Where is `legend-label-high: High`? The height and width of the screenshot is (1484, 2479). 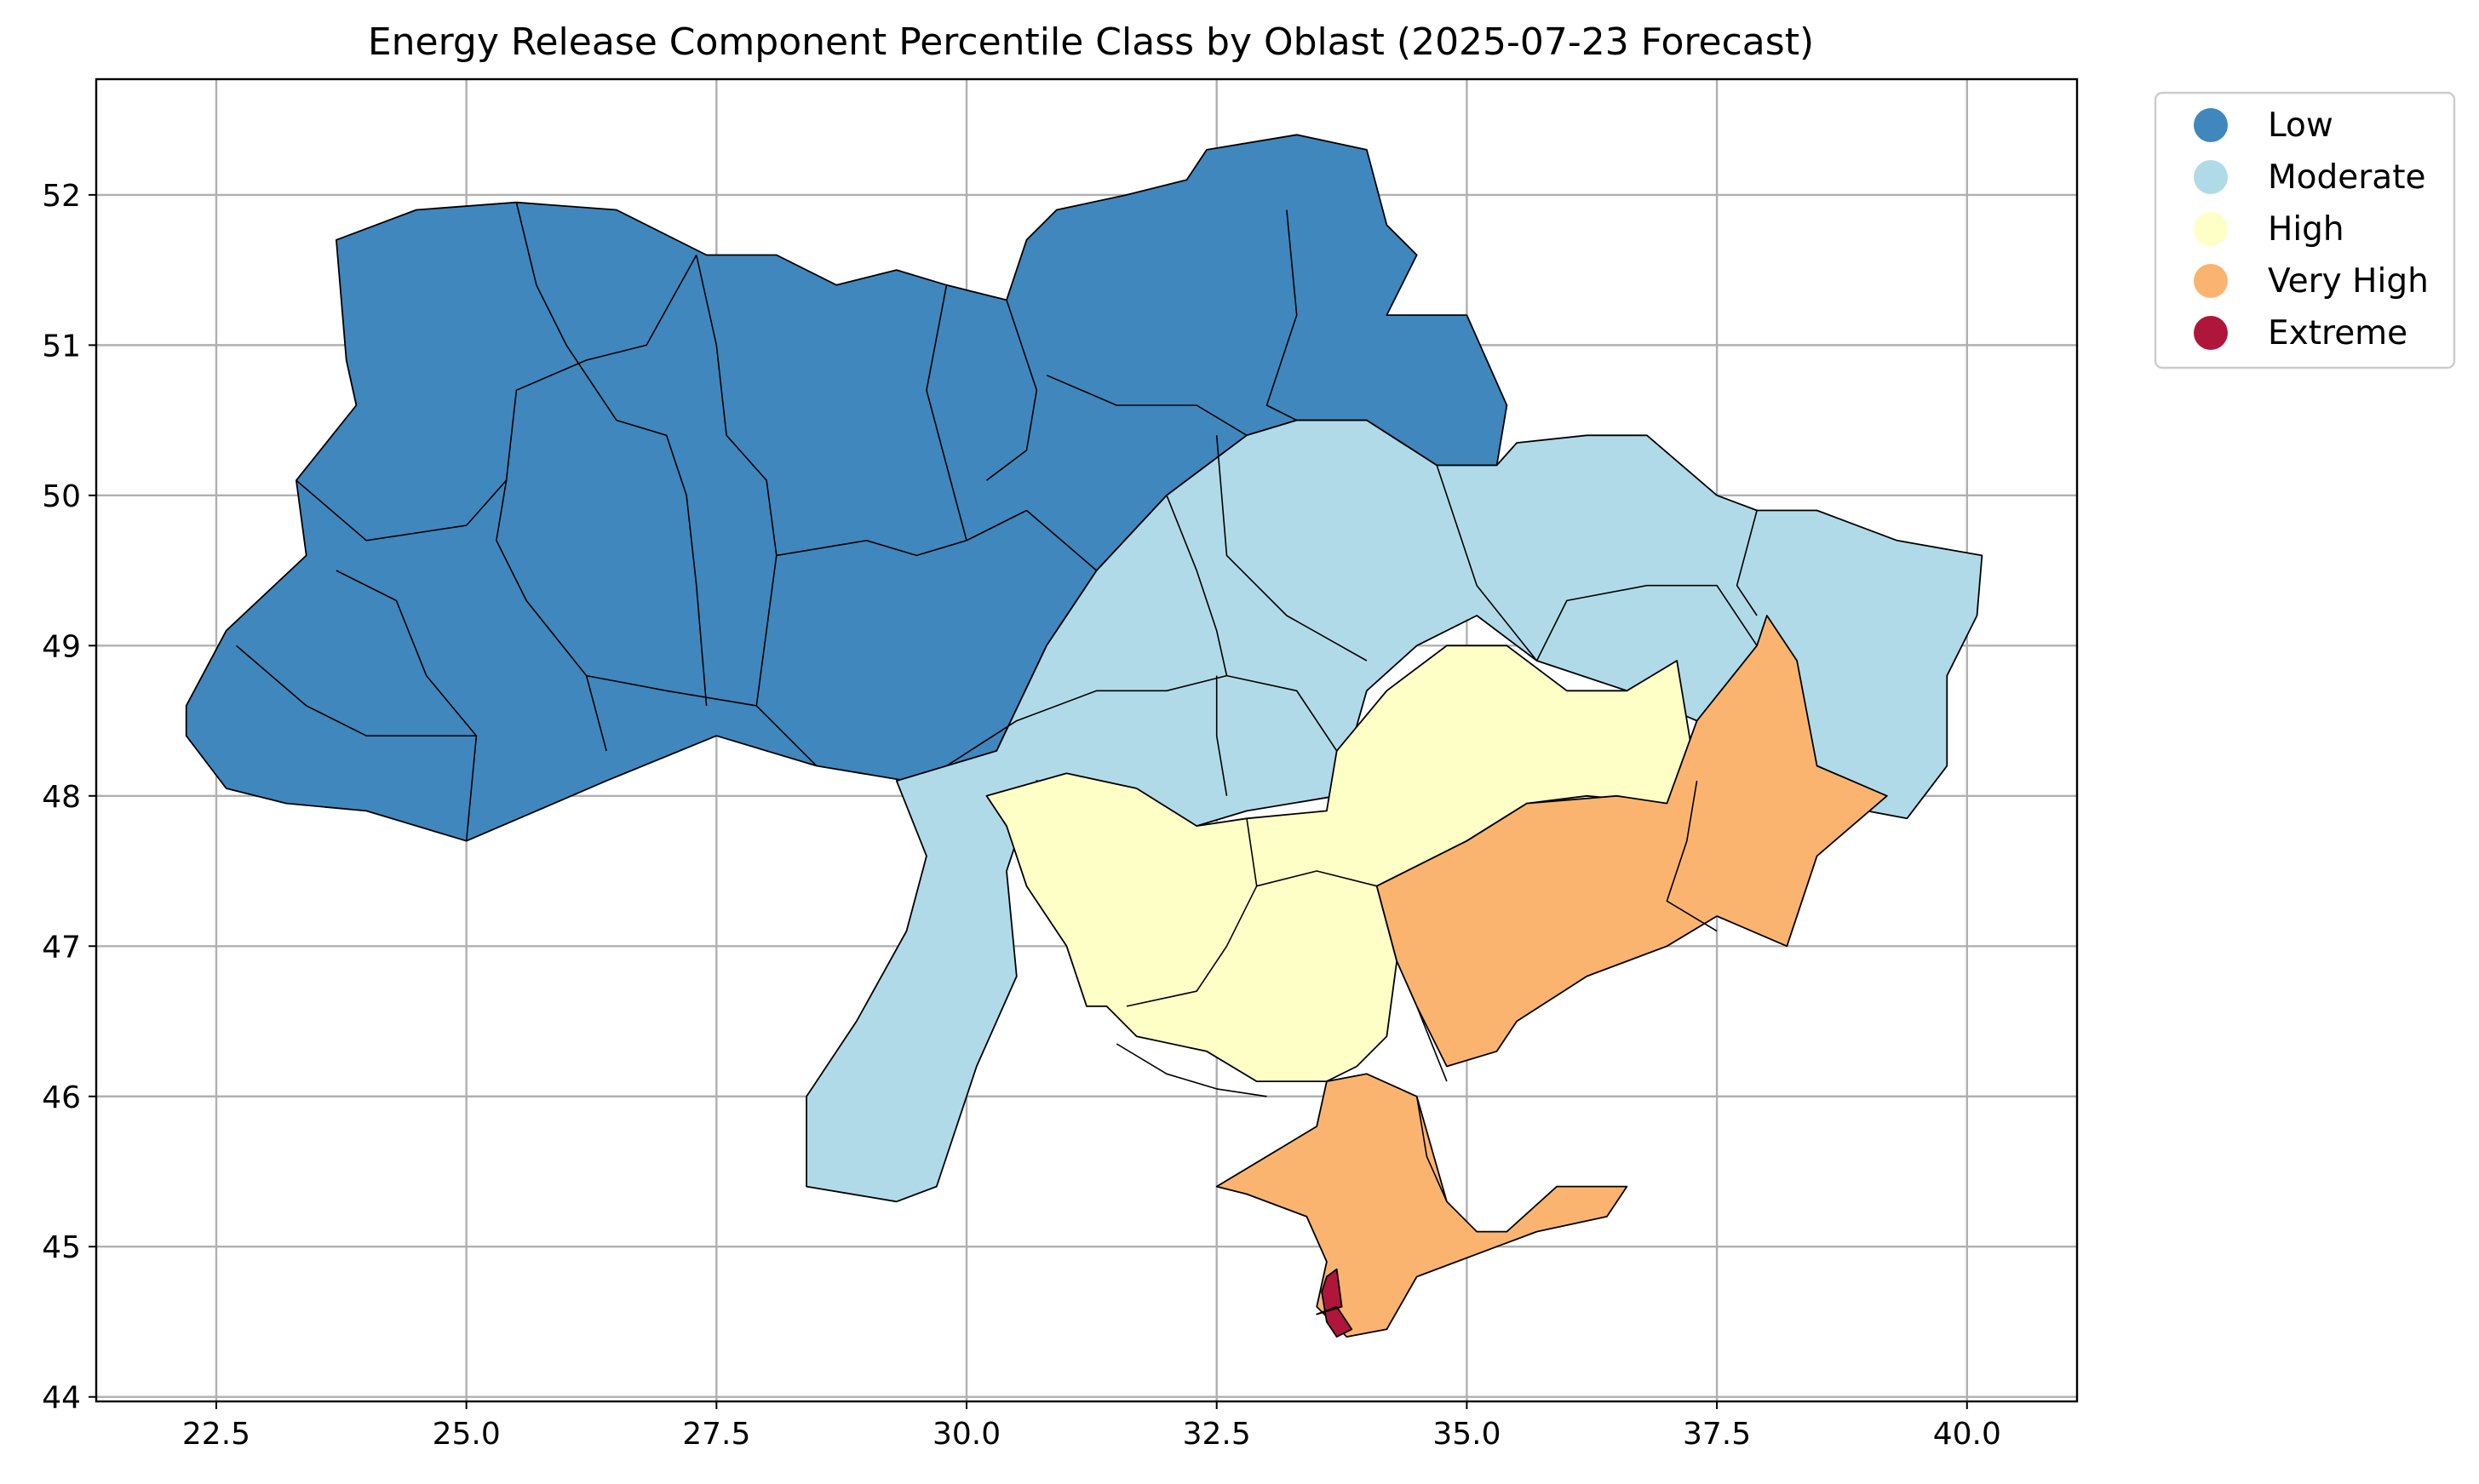
legend-label-high: High is located at coordinates (2306, 230).